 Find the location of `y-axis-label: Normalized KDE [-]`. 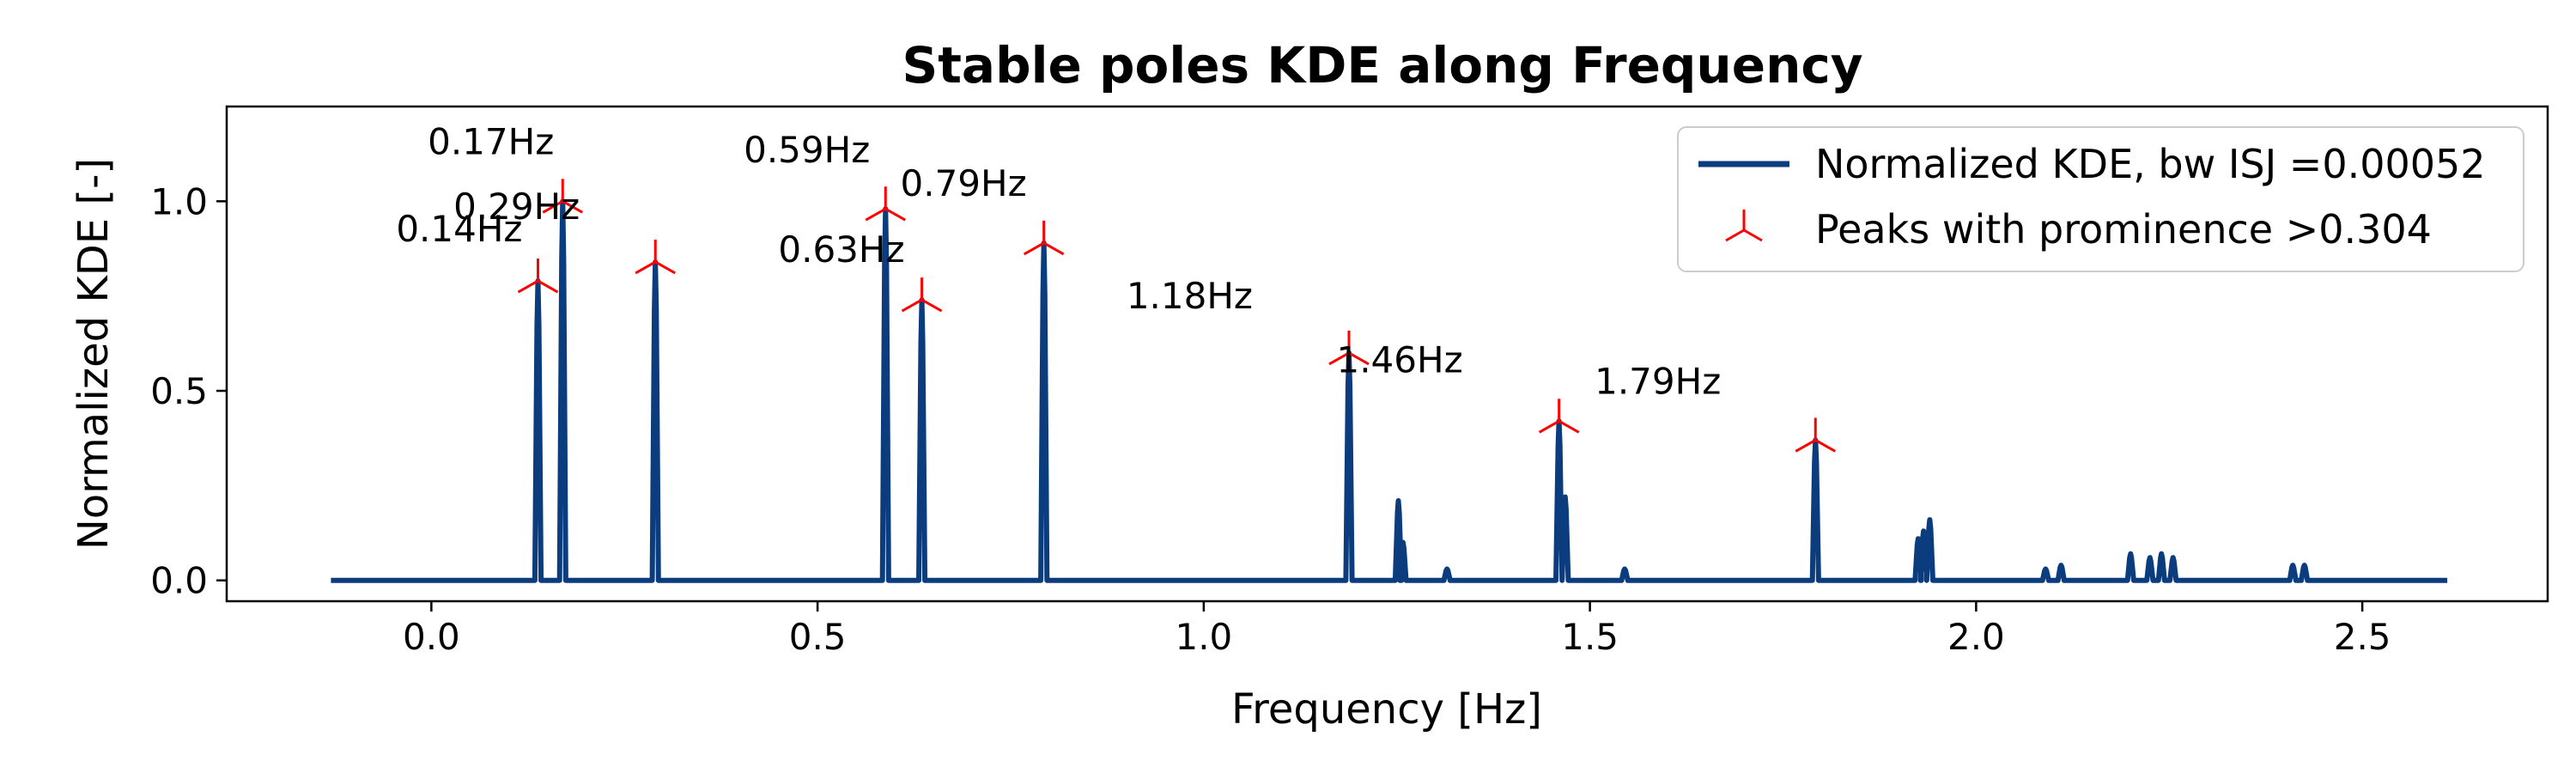

y-axis-label: Normalized KDE [-] is located at coordinates (94, 354).